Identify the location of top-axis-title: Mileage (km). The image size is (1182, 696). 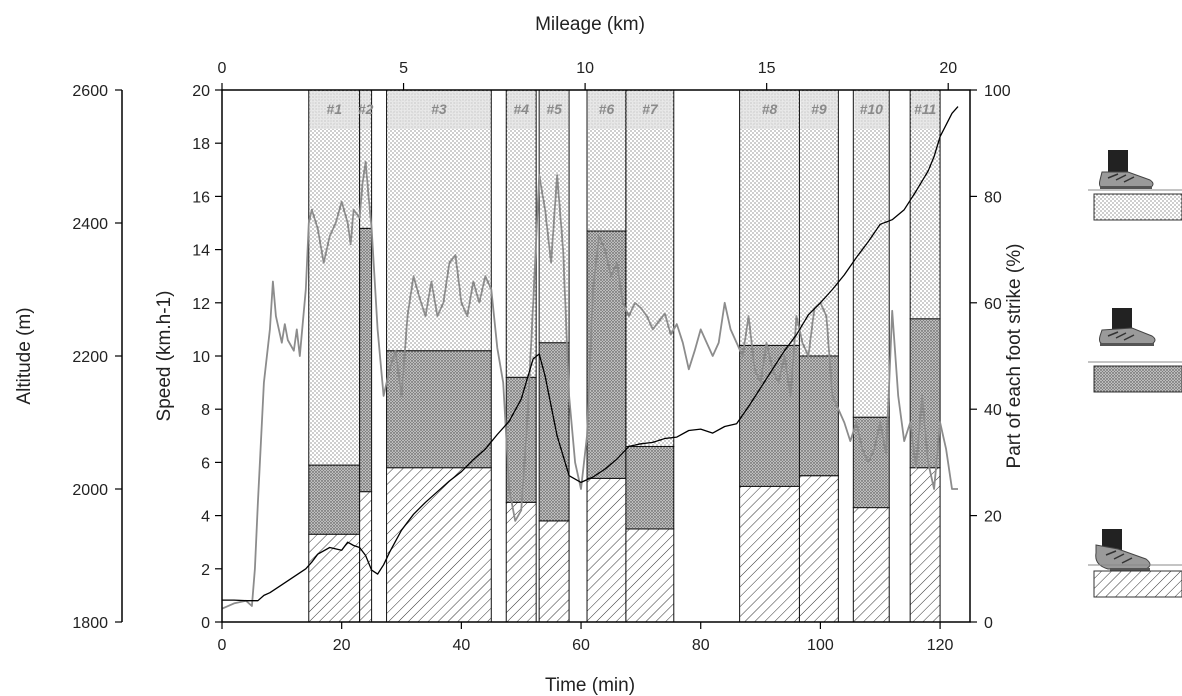
(590, 24).